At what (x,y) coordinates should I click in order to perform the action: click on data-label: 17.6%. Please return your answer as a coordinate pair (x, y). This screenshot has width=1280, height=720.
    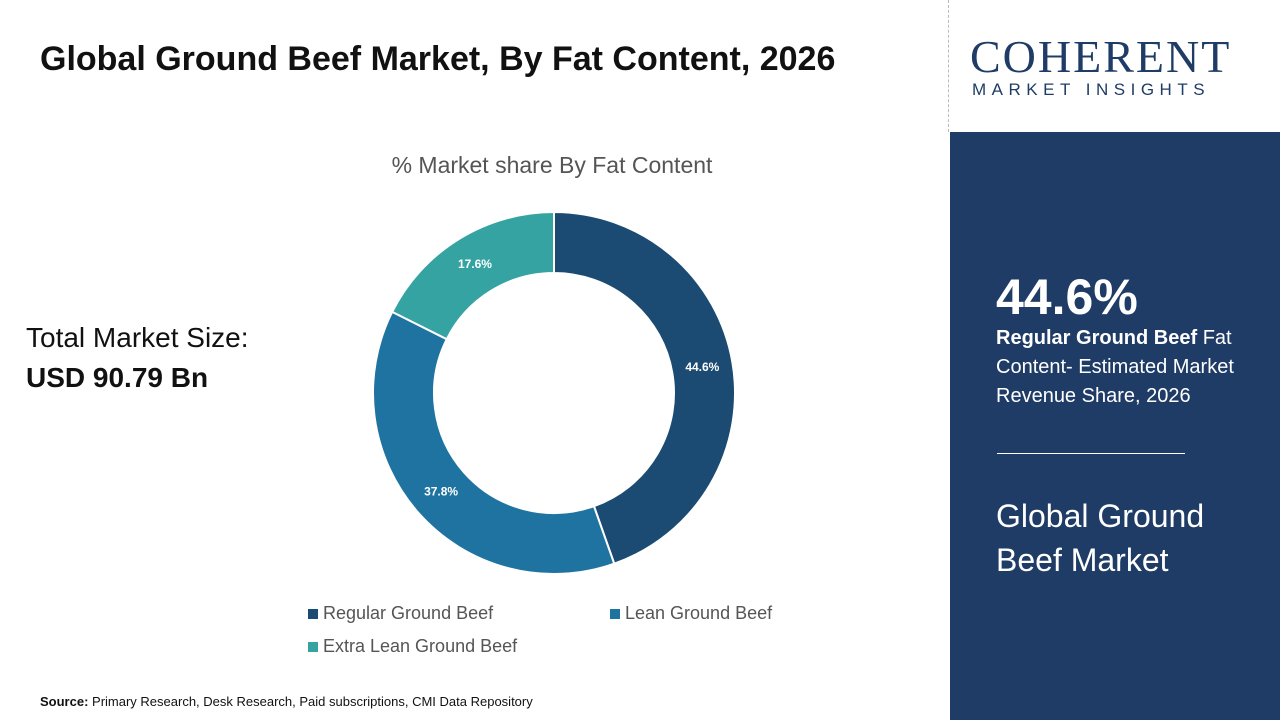
    Looking at the image, I should click on (475, 264).